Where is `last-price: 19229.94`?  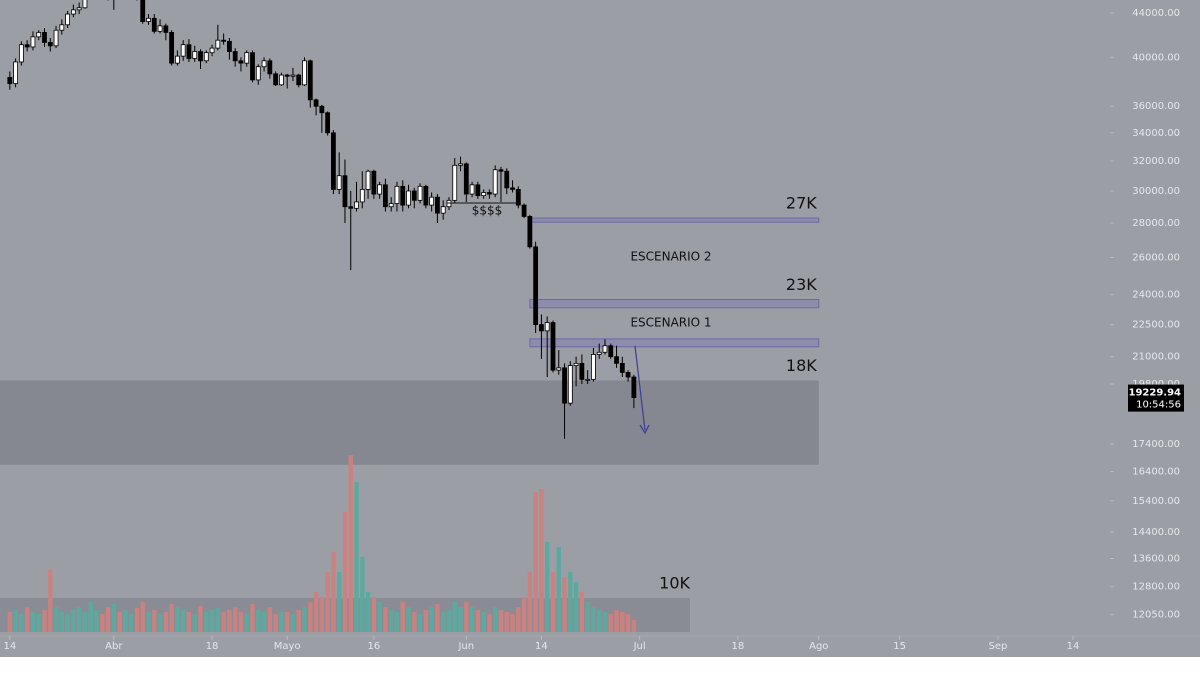 last-price: 19229.94 is located at coordinates (1154, 393).